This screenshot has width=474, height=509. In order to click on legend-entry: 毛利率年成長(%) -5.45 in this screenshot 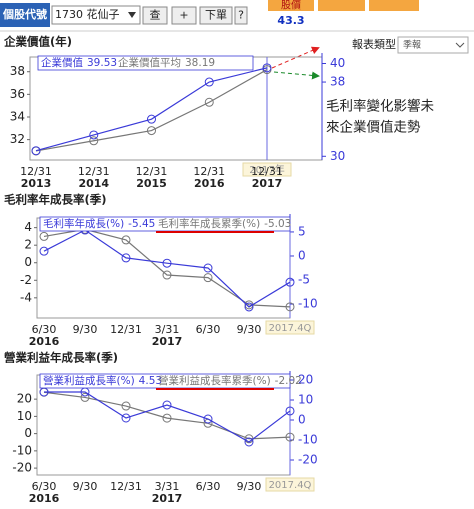, I will do `click(99, 223)`.